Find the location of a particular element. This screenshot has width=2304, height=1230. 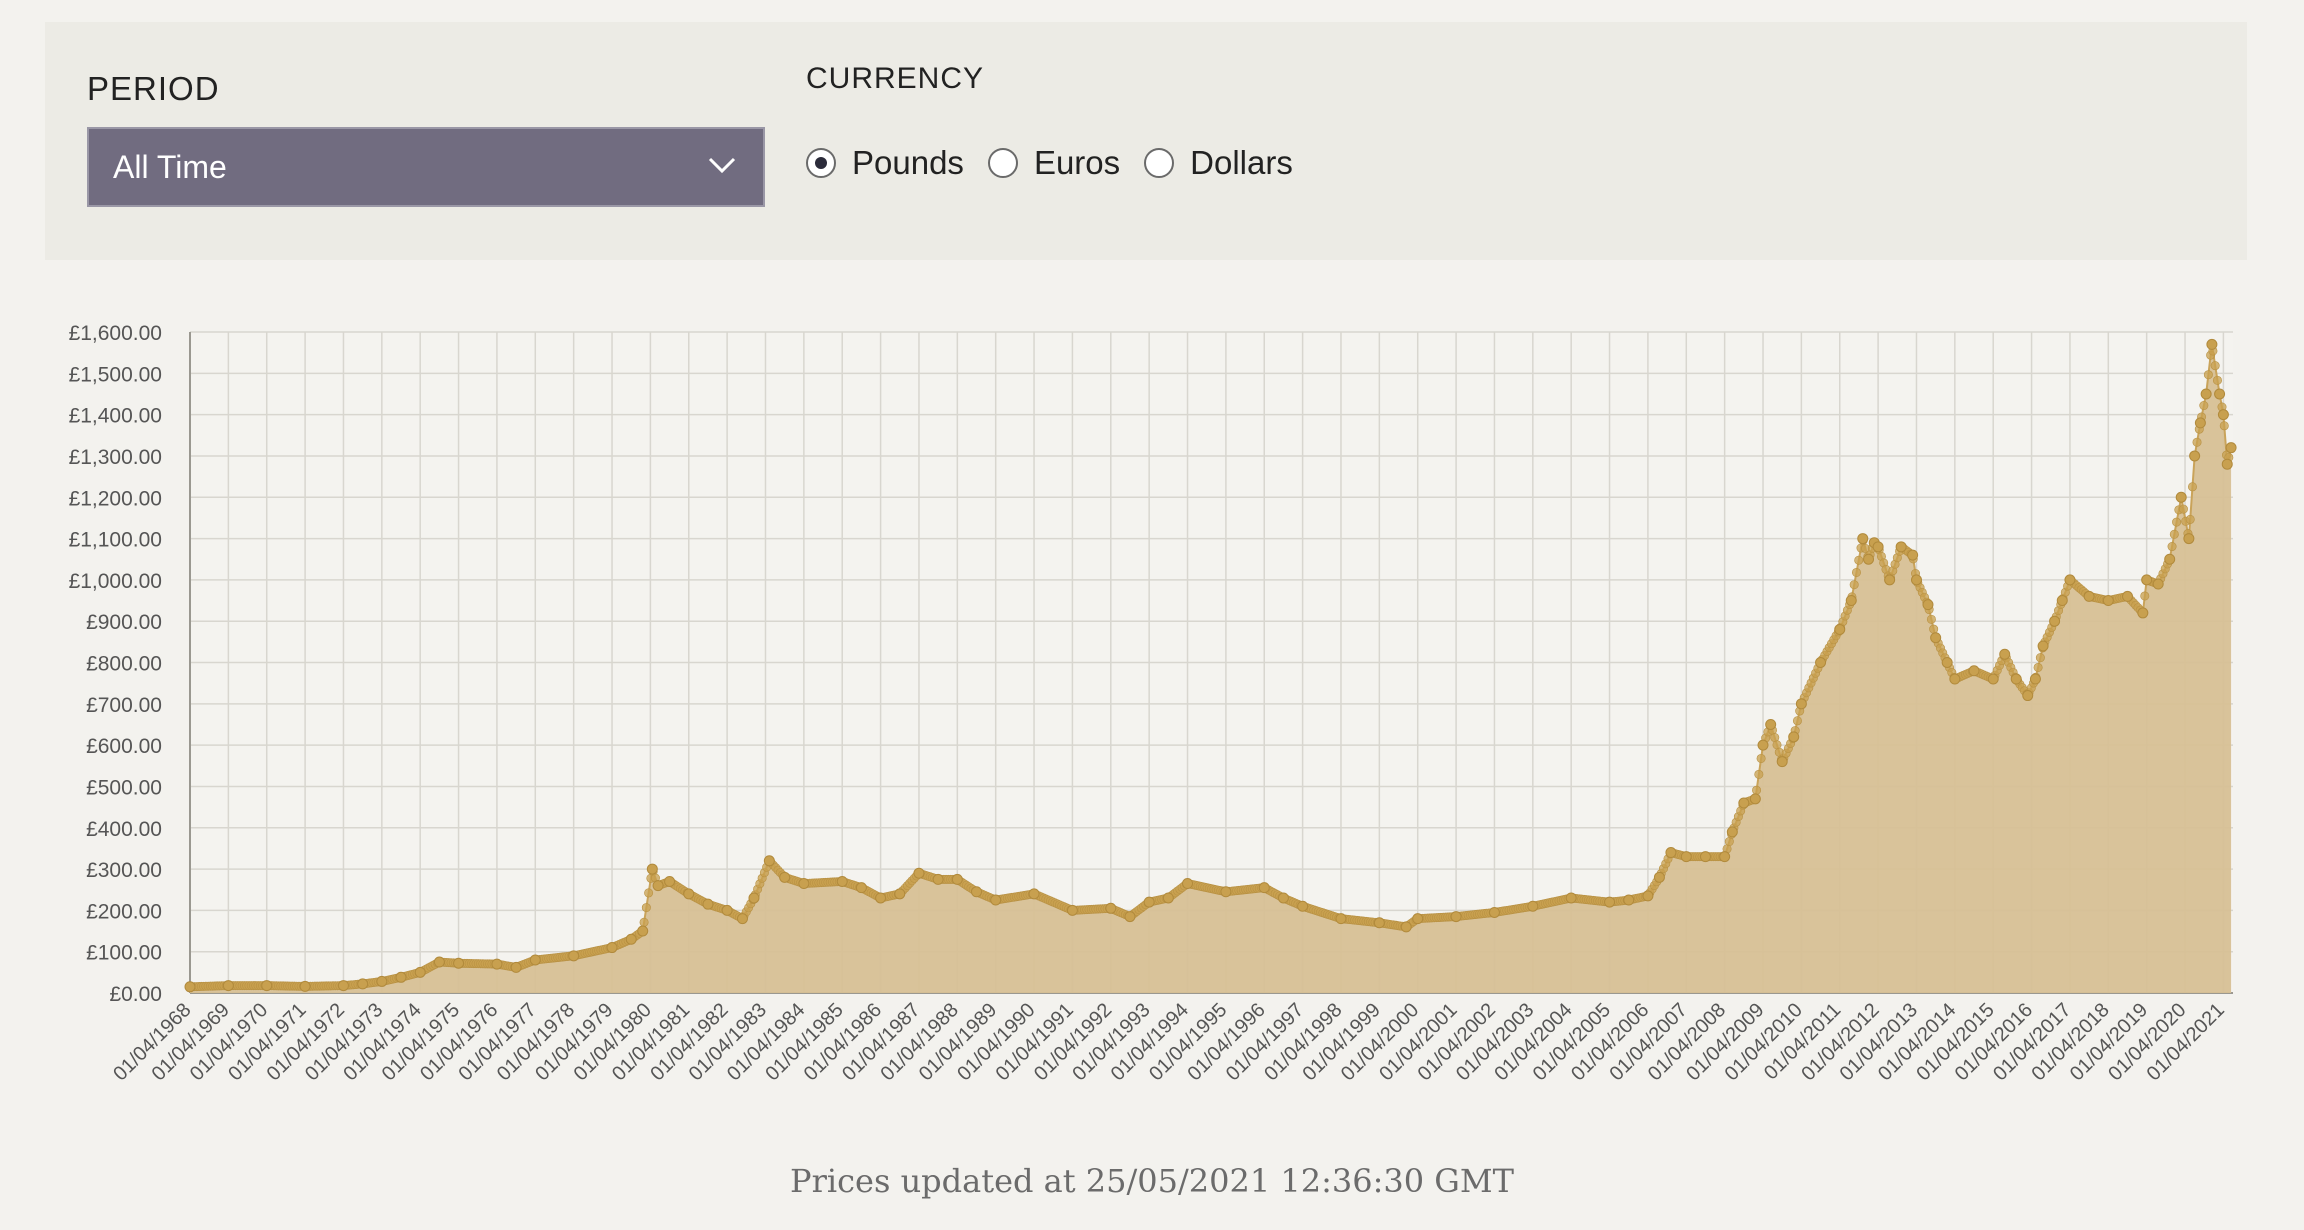

radio-label-pounds: Pounds is located at coordinates (908, 162).